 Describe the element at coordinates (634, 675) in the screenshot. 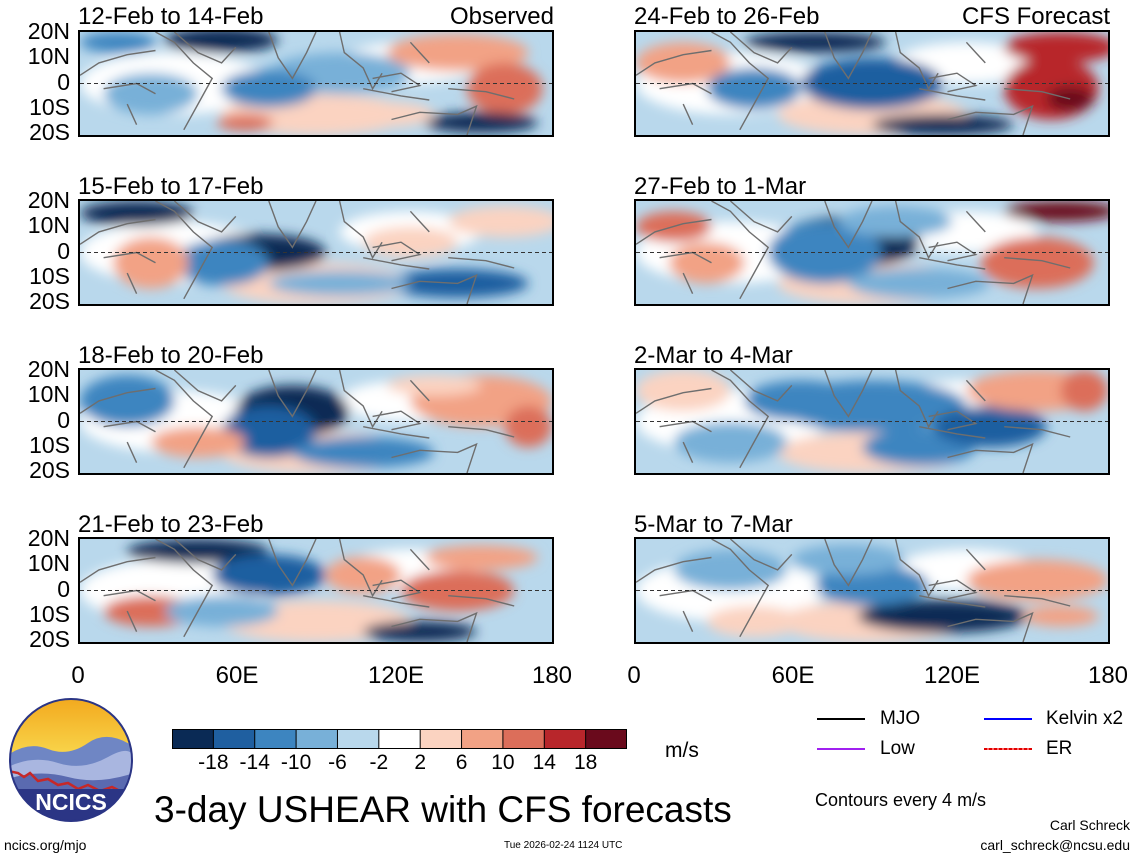

I see `lon-tick: 0` at that location.